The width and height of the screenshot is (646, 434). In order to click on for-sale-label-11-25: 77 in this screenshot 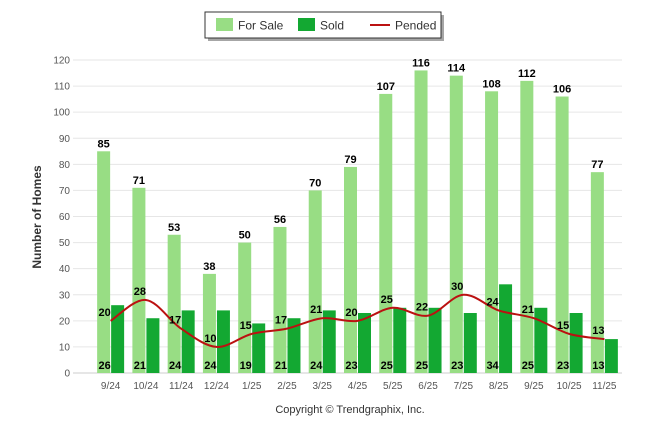, I will do `click(597, 165)`.